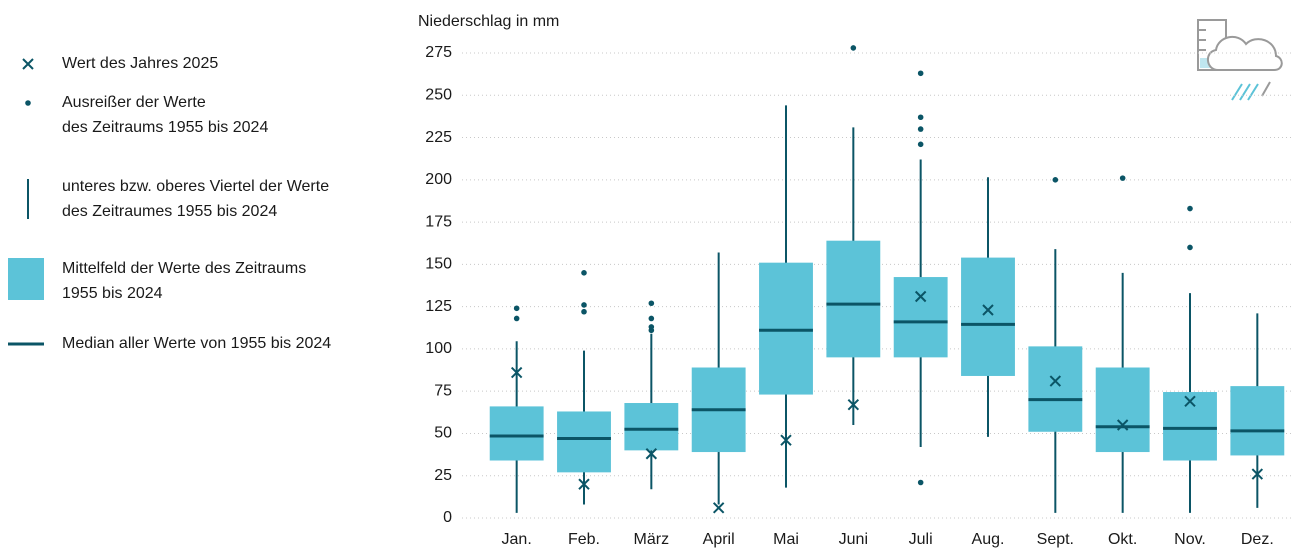  Describe the element at coordinates (184, 268) in the screenshot. I see `legend-label: Mittelfeld der Werte des Zeitraums` at that location.